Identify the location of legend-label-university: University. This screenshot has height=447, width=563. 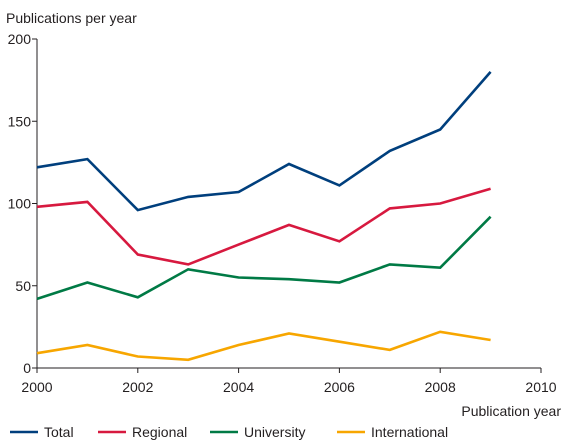
(274, 432).